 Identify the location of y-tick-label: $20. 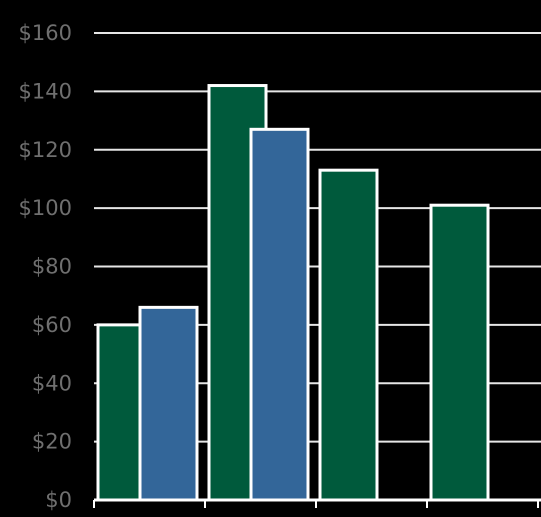
(52, 442).